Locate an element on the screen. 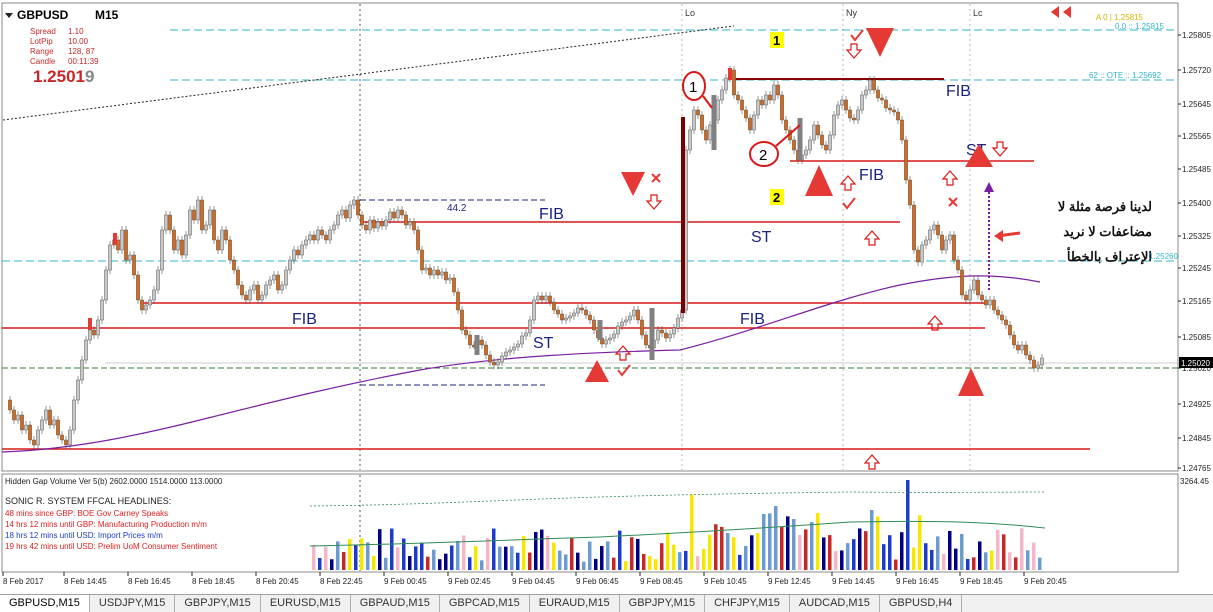  tab-gbpusd-h4: GBPUSD,H4 is located at coordinates (921, 603).